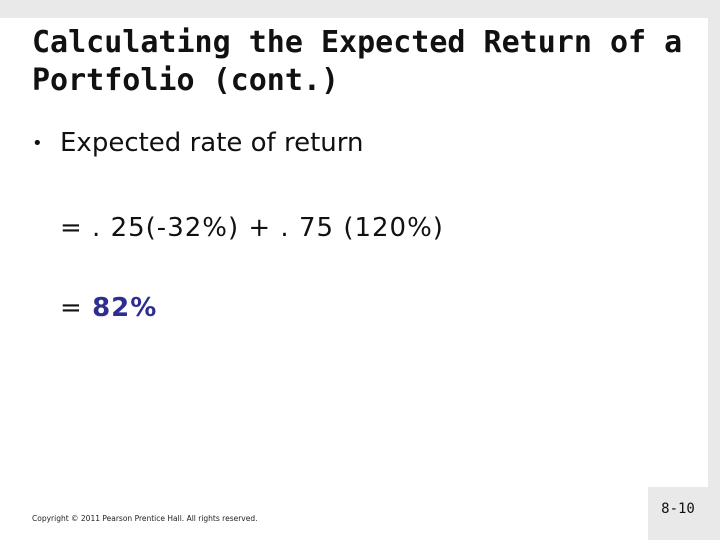  What do you see at coordinates (212, 143) in the screenshot?
I see `bullet-text: Expected rate of return` at bounding box center [212, 143].